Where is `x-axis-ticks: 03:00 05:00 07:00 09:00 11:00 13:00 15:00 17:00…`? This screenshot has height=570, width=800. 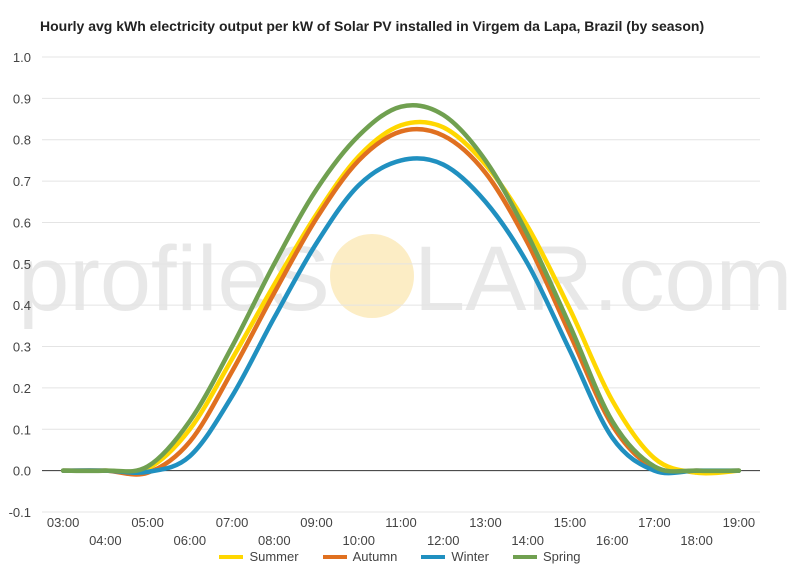
x-axis-ticks: 03:00 05:00 07:00 09:00 11:00 13:00 15:00 17:00… is located at coordinates (401, 531).